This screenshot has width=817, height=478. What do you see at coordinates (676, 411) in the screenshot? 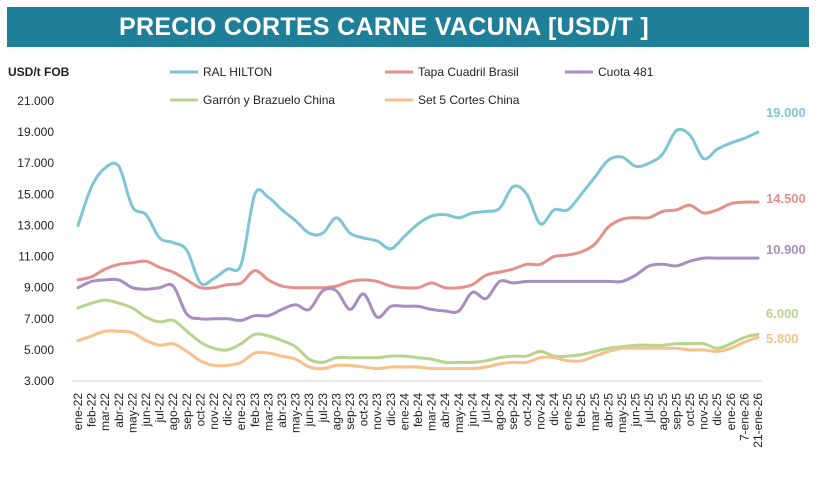
I see `x-tick-label: sep-25` at bounding box center [676, 411].